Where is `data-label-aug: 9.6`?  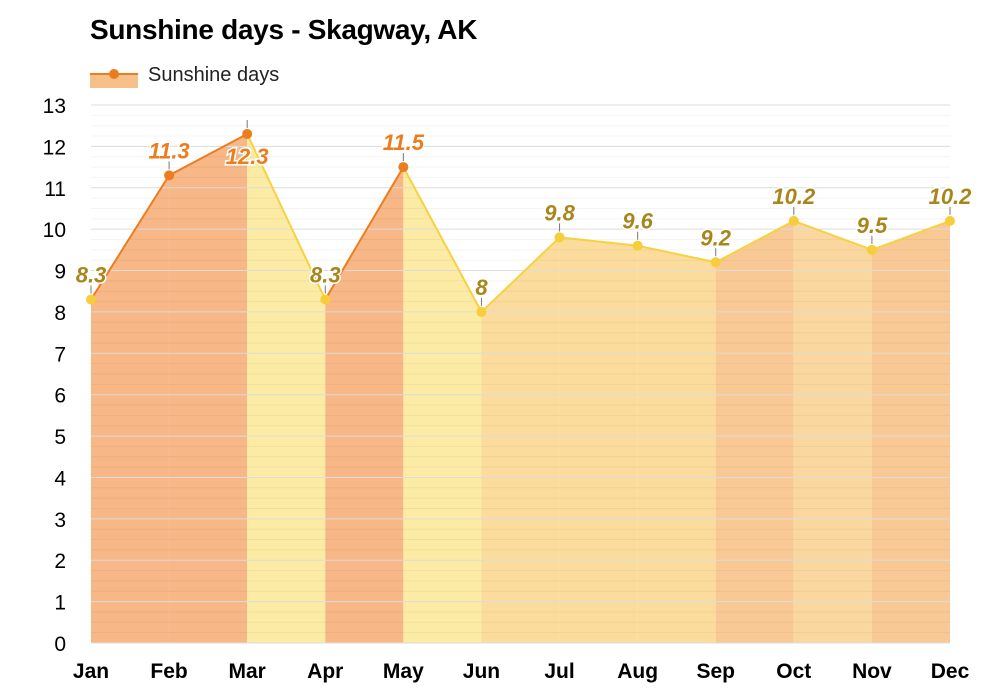
data-label-aug: 9.6 is located at coordinates (637, 221).